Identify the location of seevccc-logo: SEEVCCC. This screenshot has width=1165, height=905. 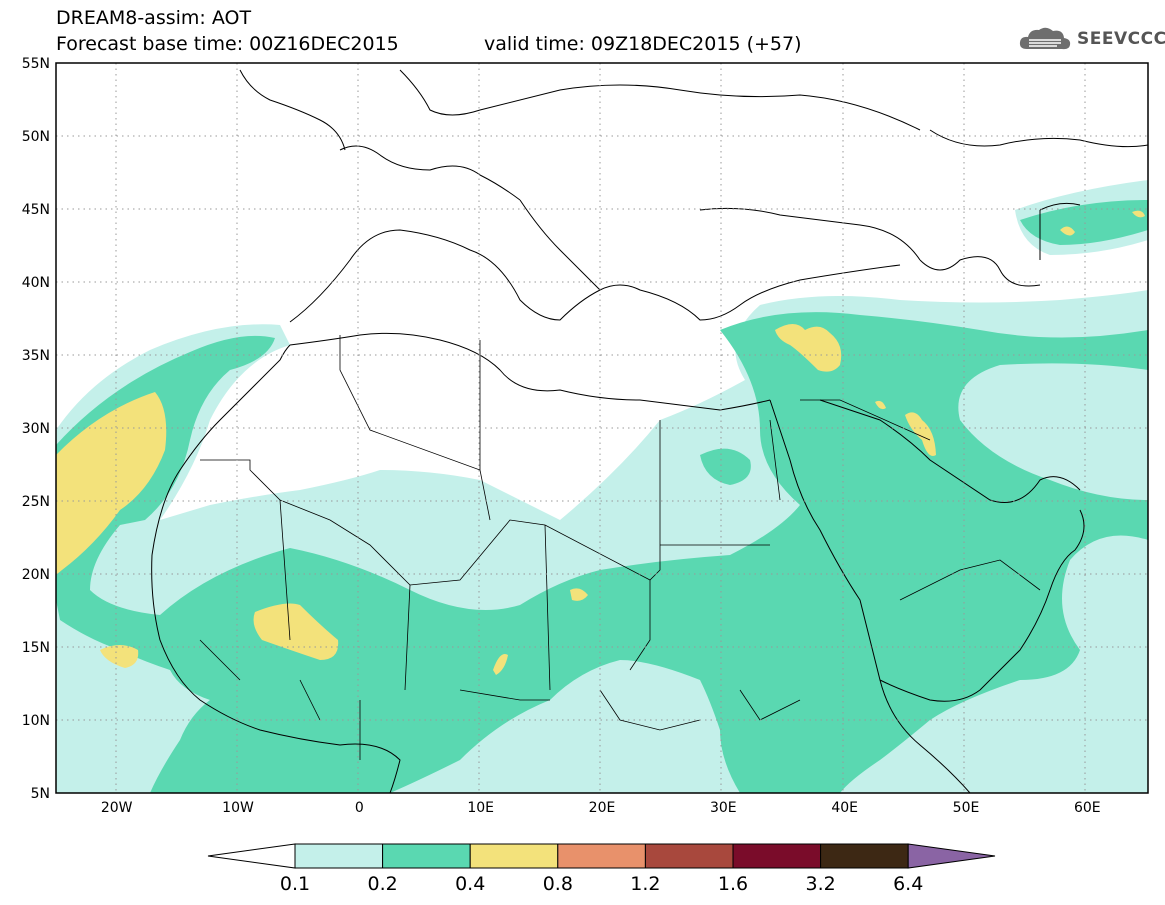
(1091, 39).